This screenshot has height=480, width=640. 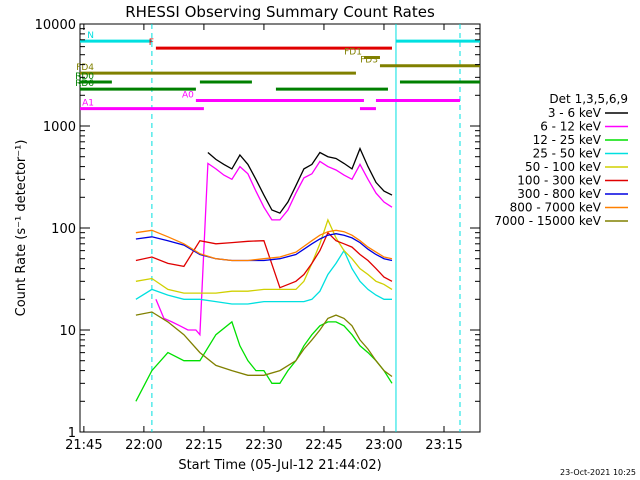 I want to click on y-tick-label: 10, so click(x=67, y=331).